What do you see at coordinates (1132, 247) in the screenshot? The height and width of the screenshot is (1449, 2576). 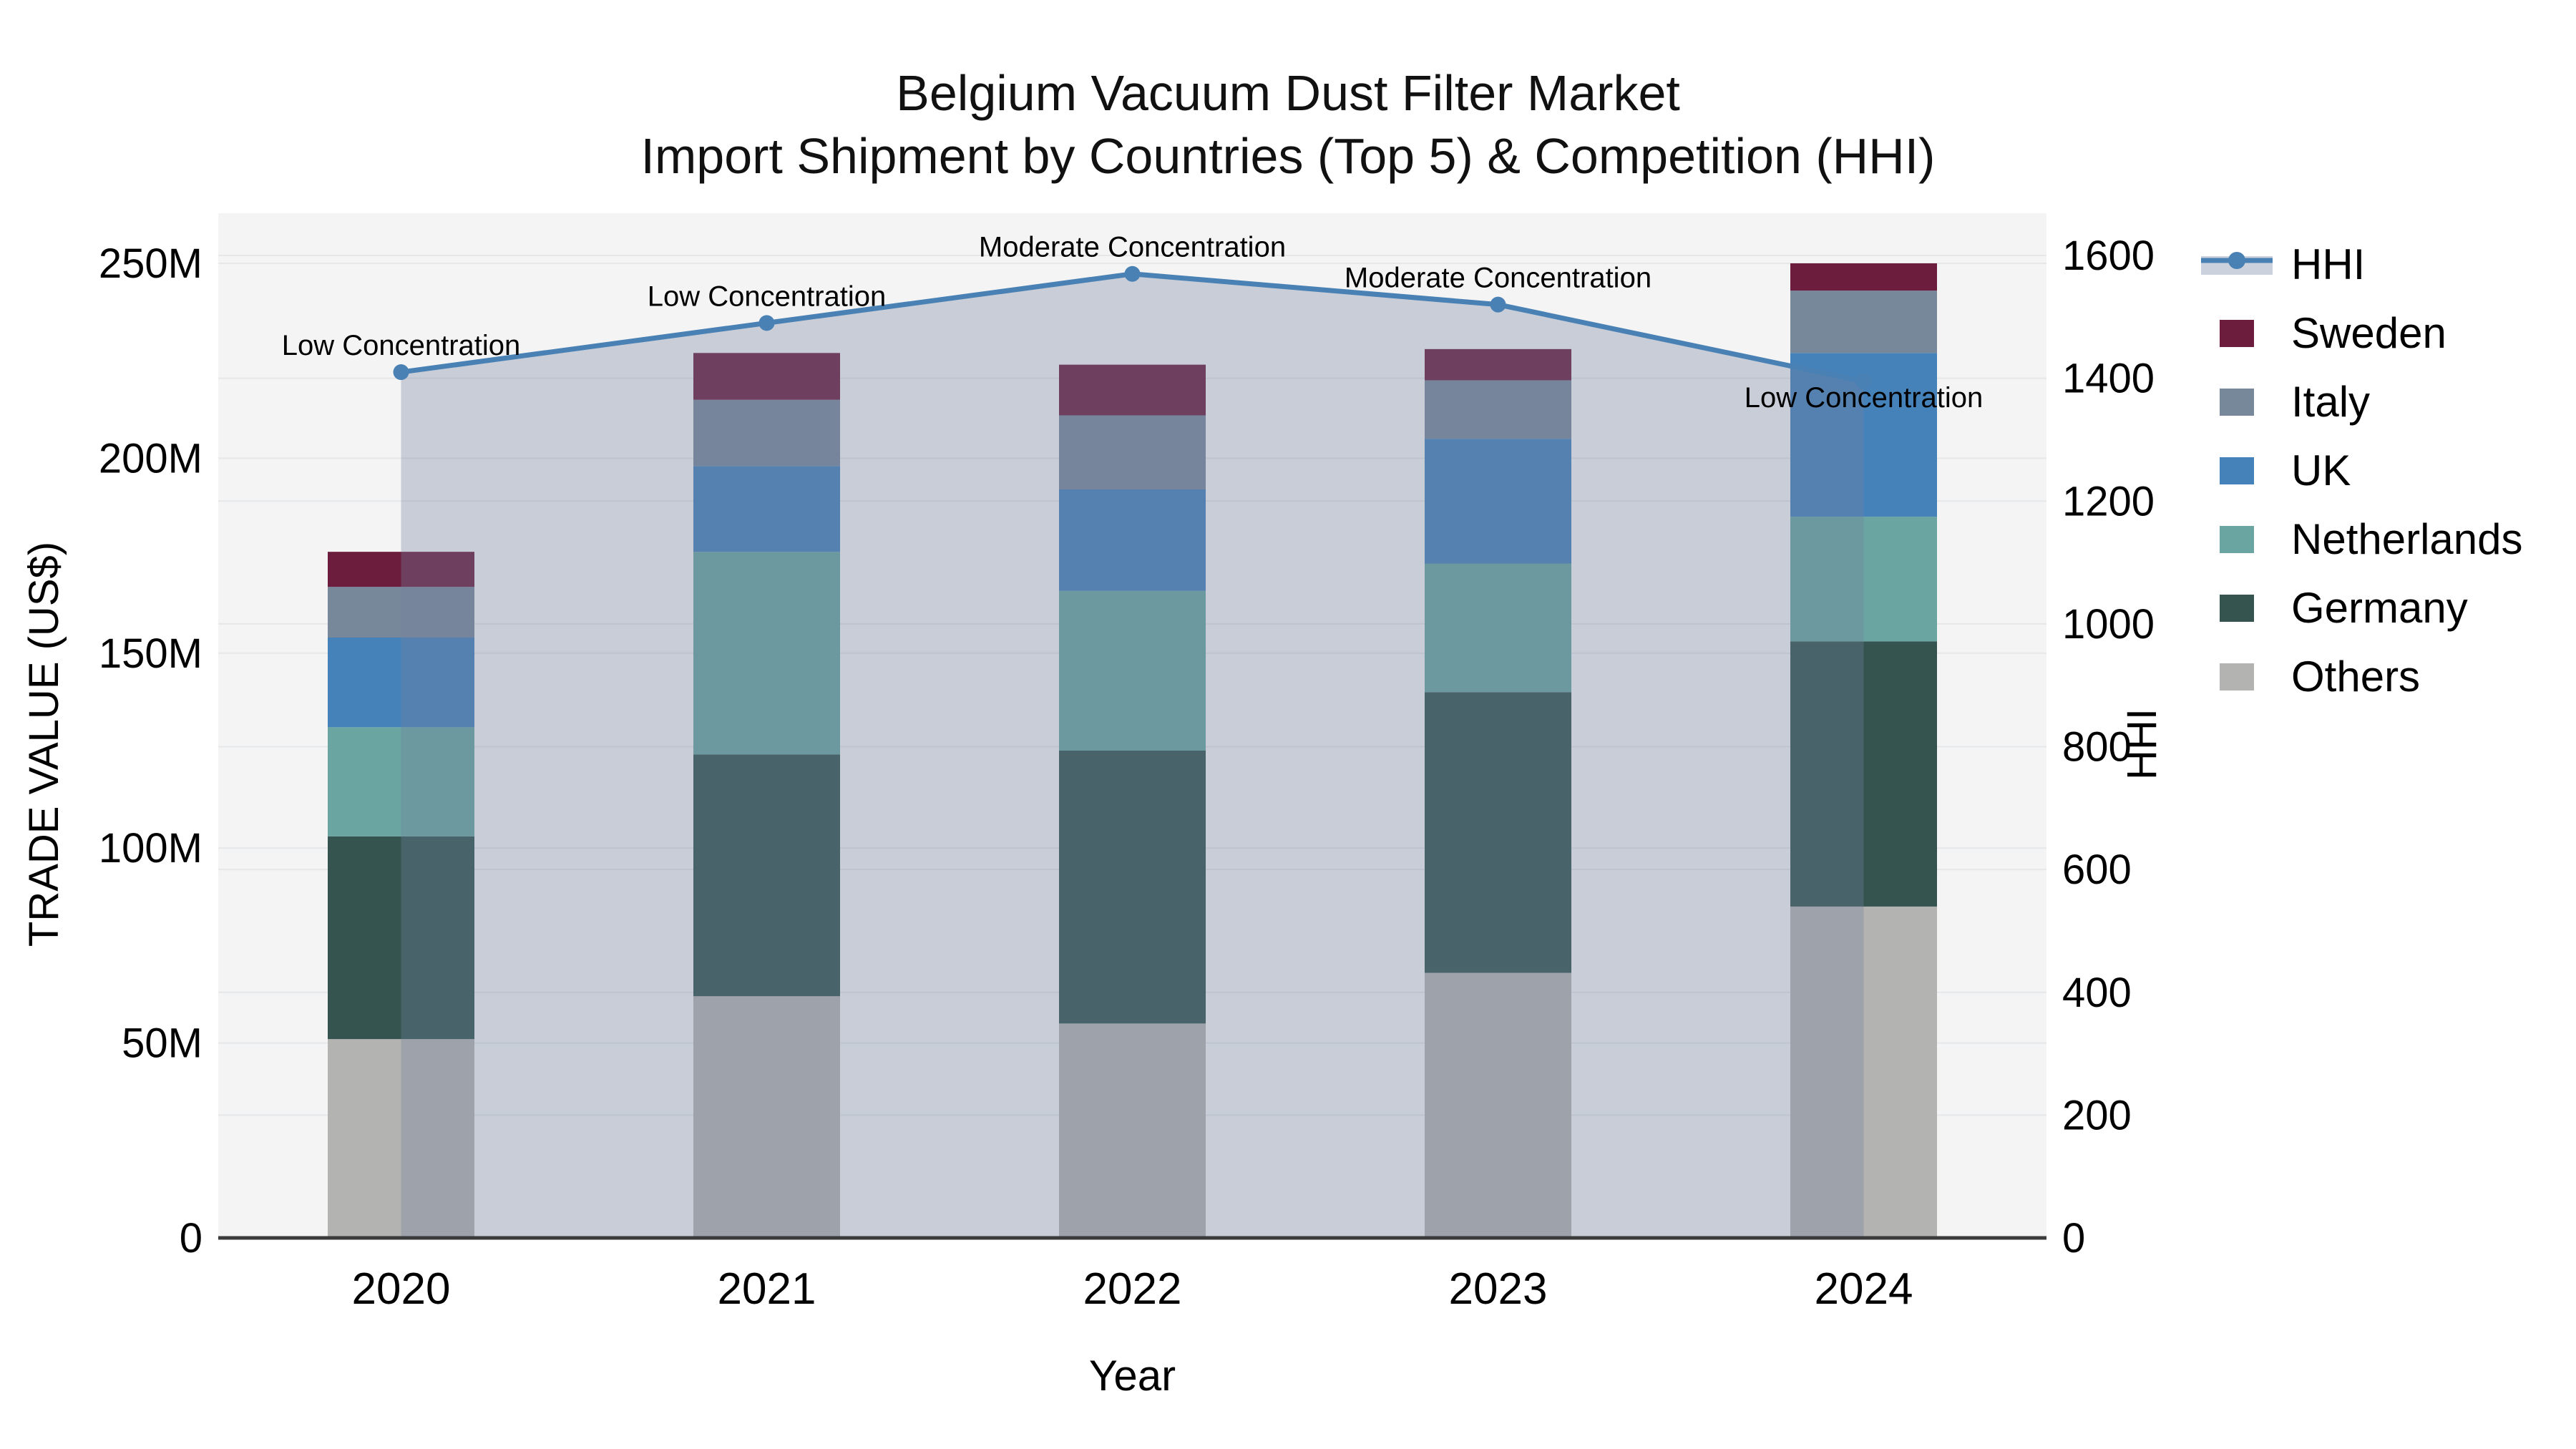 I see `annotation-2022: Moderate Concentration` at bounding box center [1132, 247].